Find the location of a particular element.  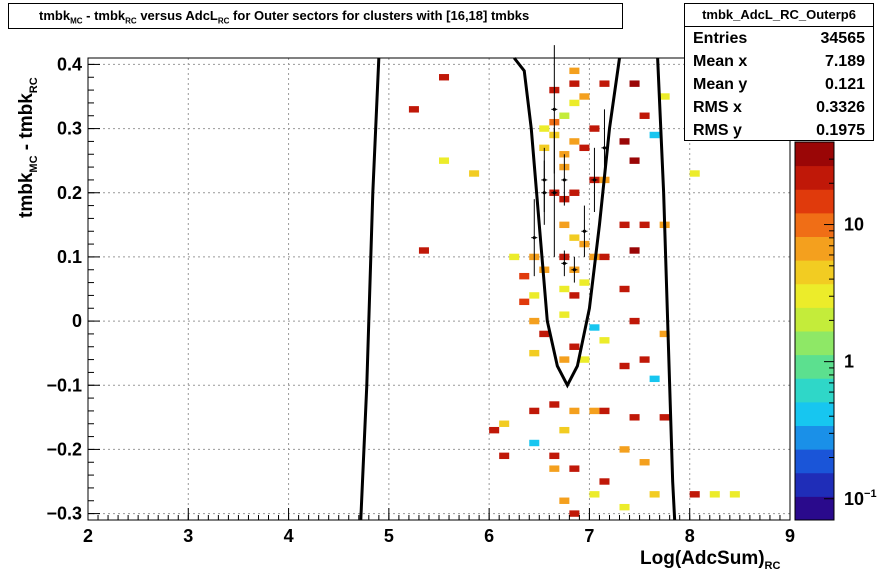

y-axis-label-text: tmbkMC - tmbkRC is located at coordinates (28, 147).